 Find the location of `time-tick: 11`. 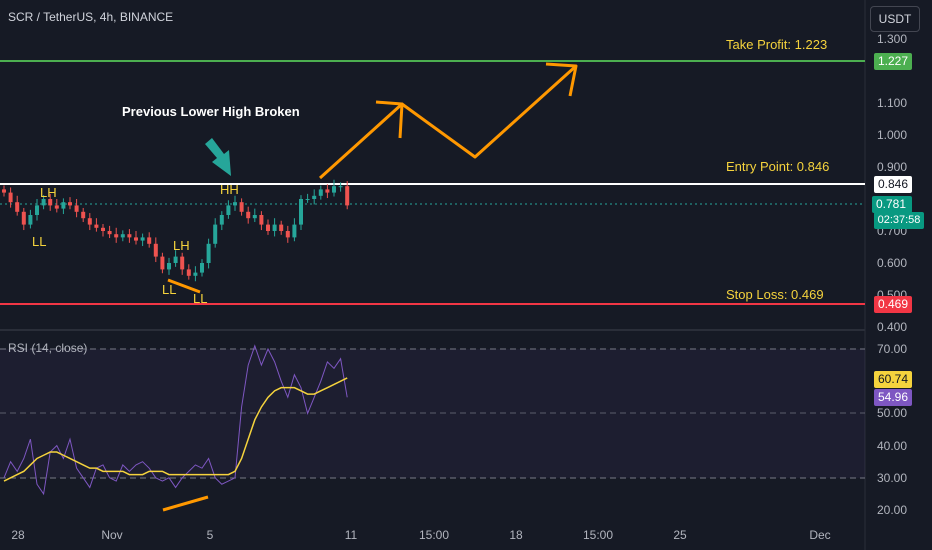

time-tick: 11 is located at coordinates (351, 535).